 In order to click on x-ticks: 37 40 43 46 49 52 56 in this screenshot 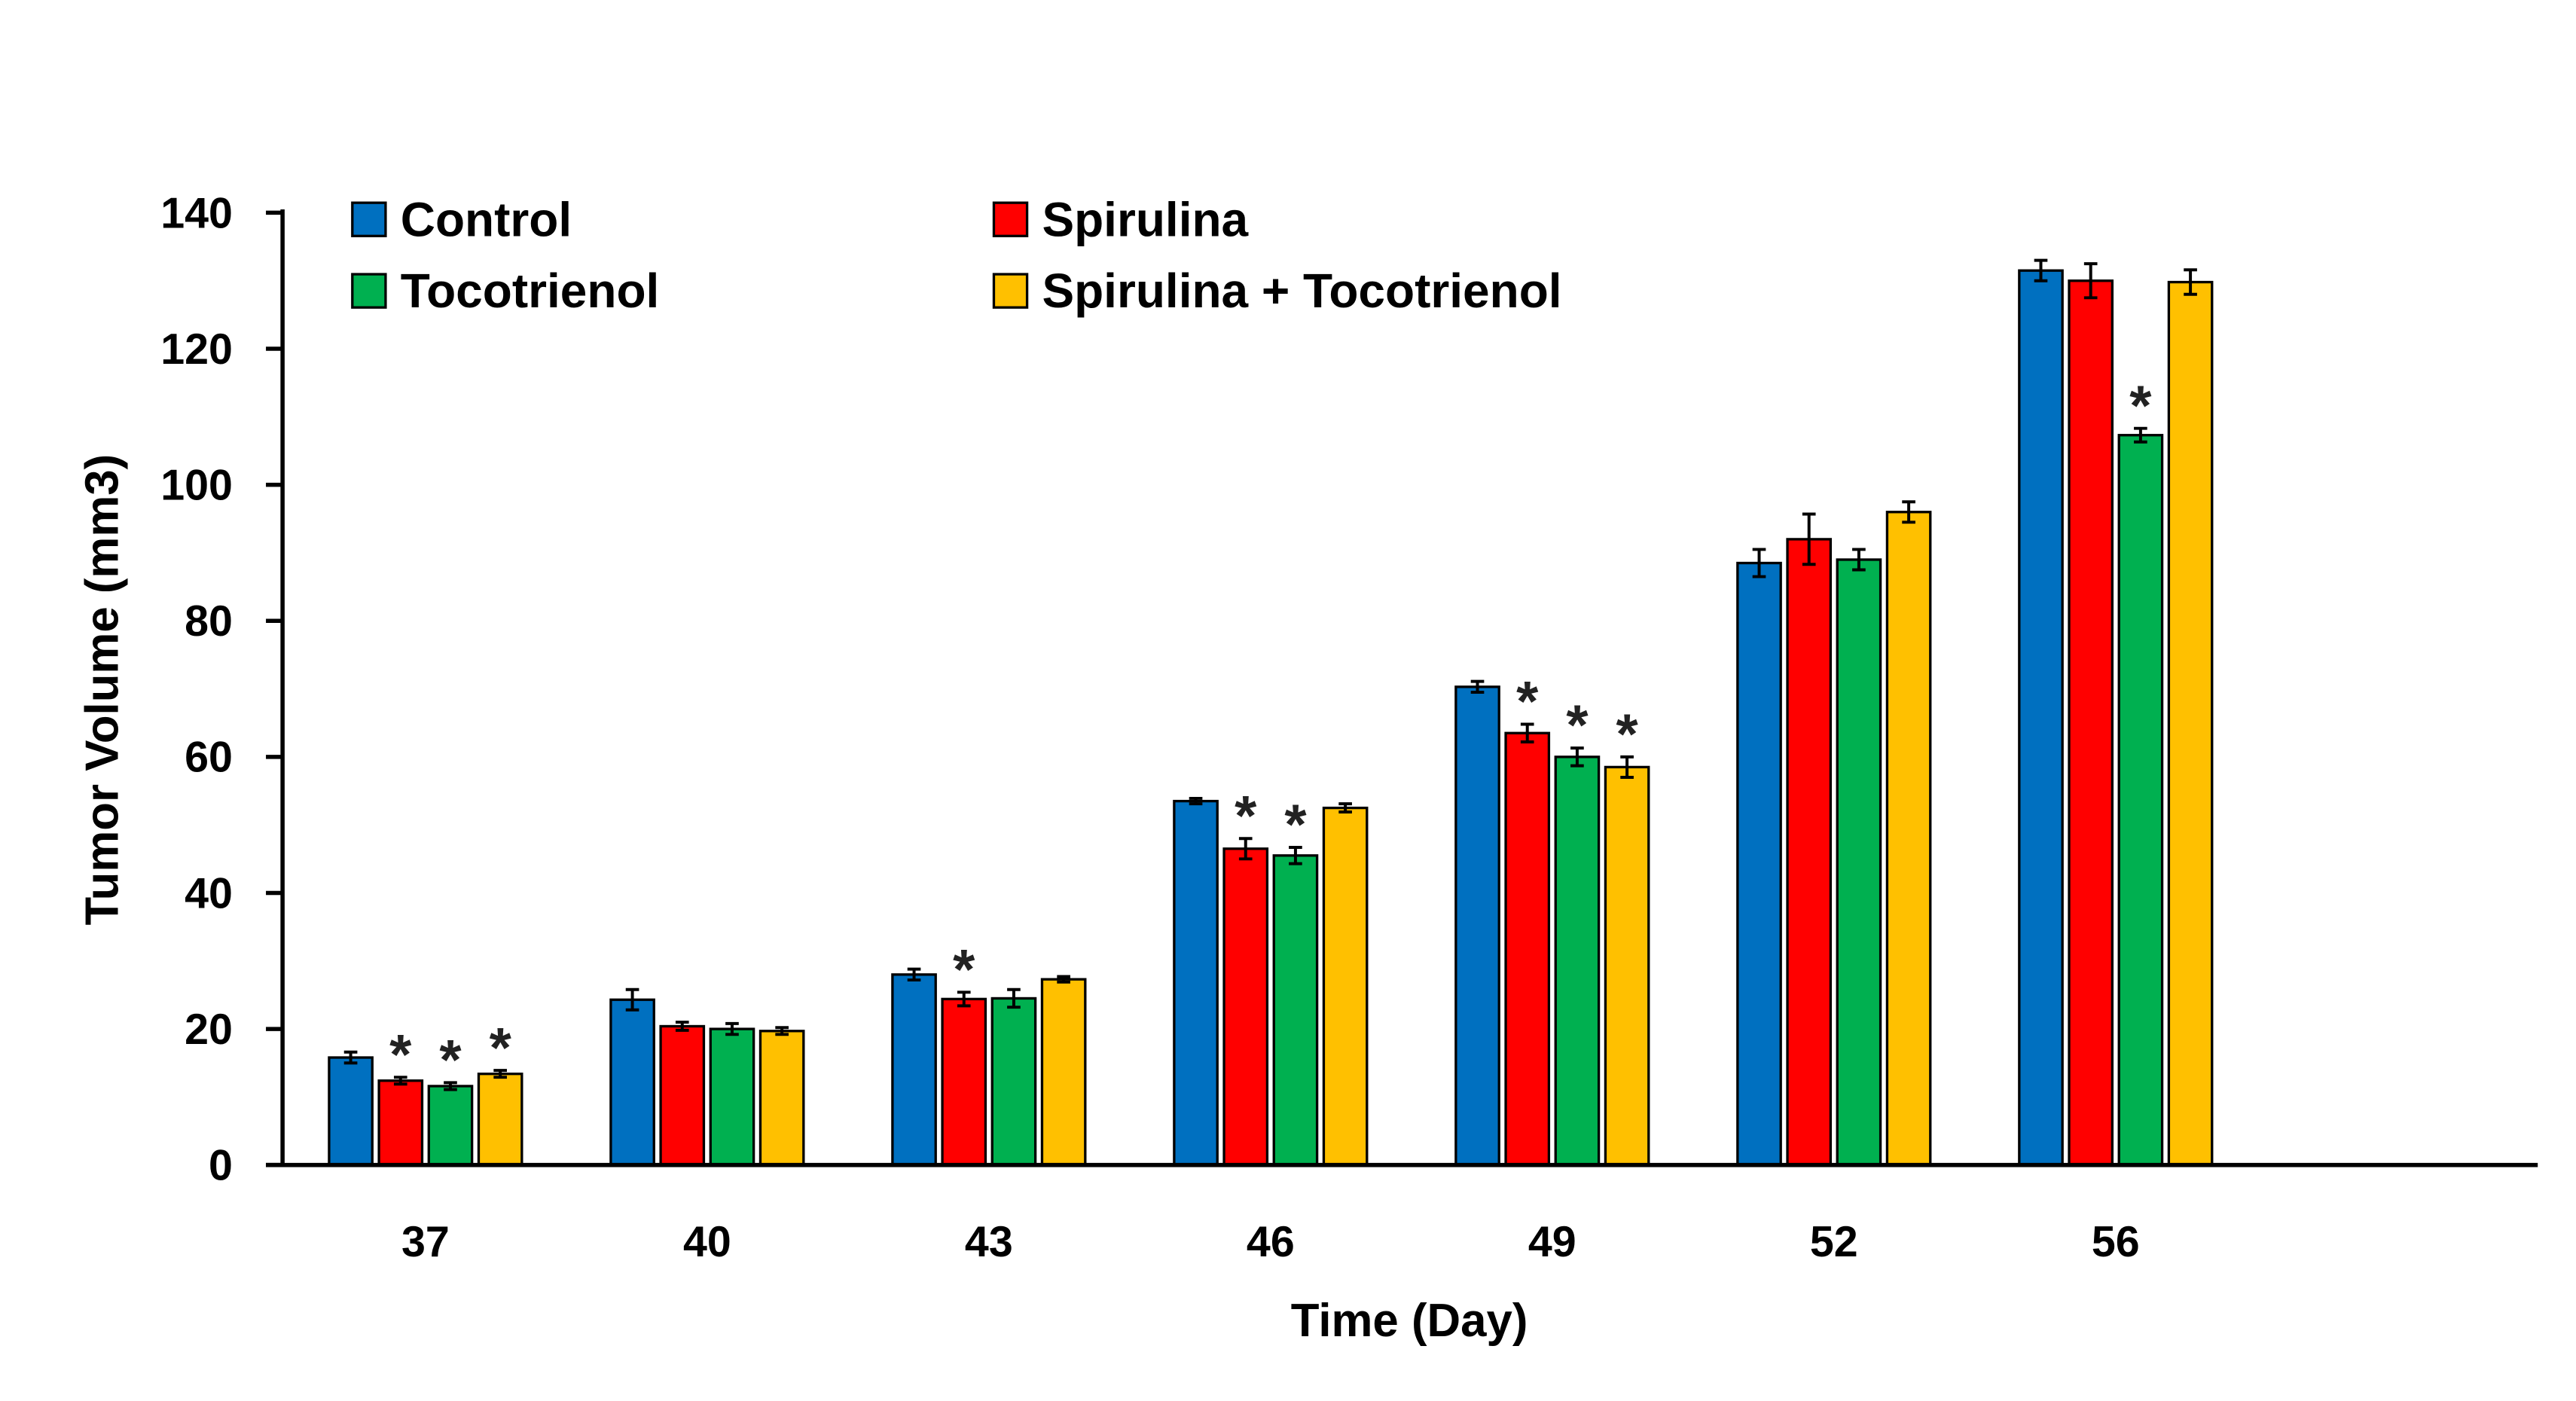, I will do `click(1271, 1242)`.